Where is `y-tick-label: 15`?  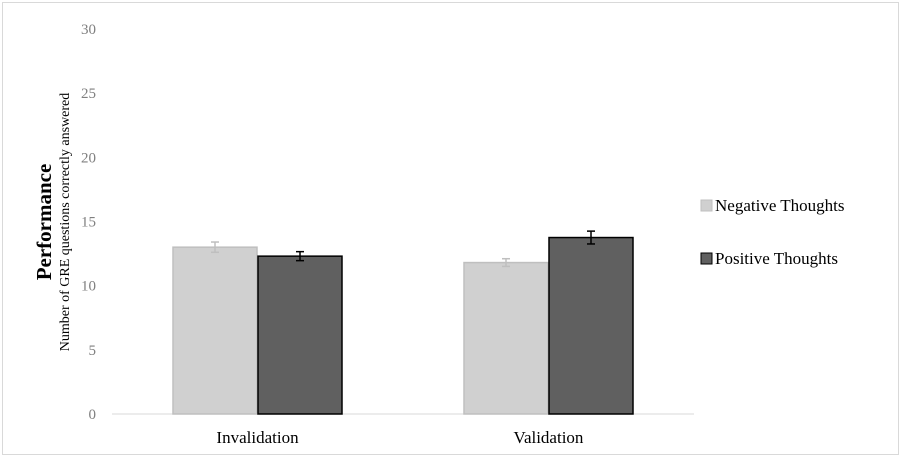
y-tick-label: 15 is located at coordinates (88, 223).